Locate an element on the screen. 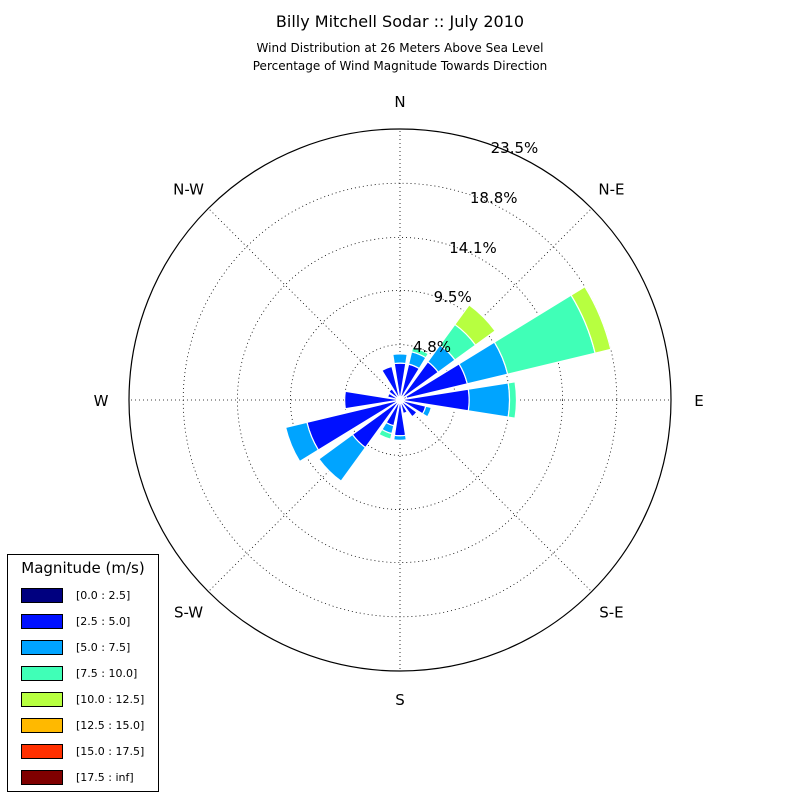 The height and width of the screenshot is (800, 800). legend-label: [5.0 : 7.5] is located at coordinates (103, 647).